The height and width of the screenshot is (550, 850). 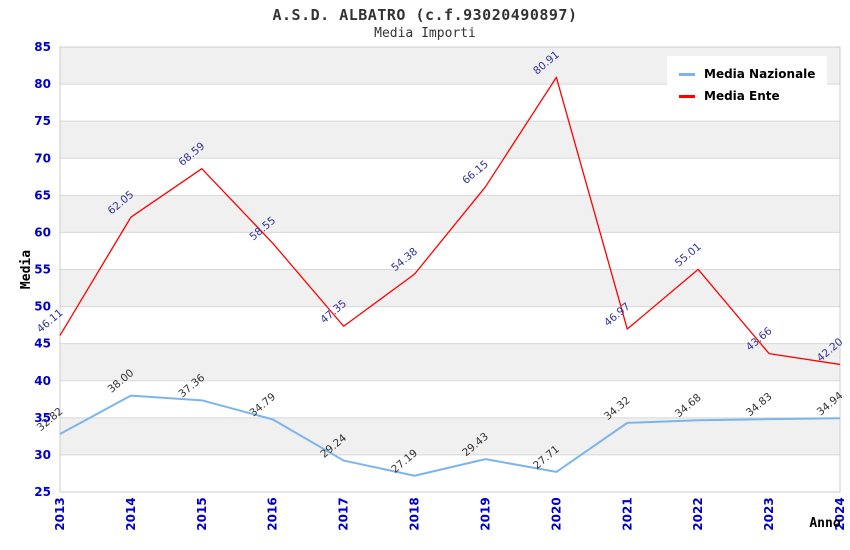 I want to click on x-tick-label: 2016, so click(x=273, y=513).